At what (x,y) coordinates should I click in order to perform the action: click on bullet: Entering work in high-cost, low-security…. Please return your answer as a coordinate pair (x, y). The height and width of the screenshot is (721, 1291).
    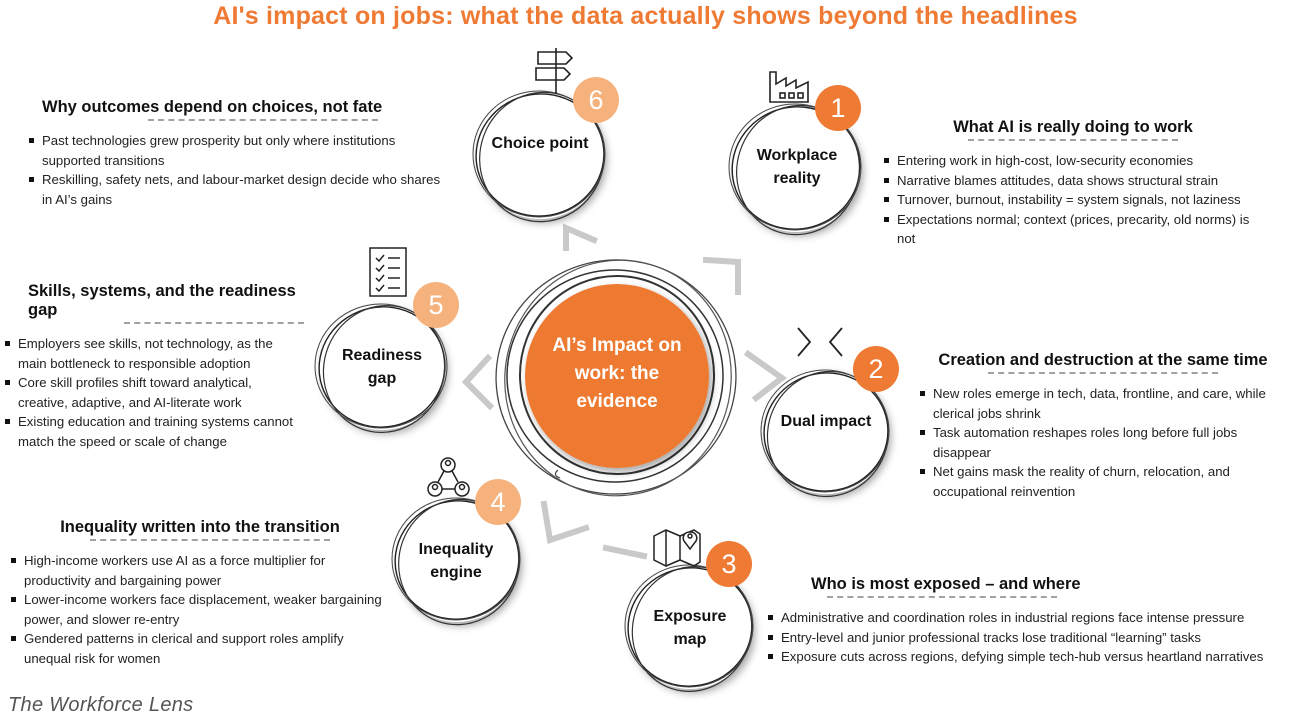
    Looking at the image, I should click on (1073, 161).